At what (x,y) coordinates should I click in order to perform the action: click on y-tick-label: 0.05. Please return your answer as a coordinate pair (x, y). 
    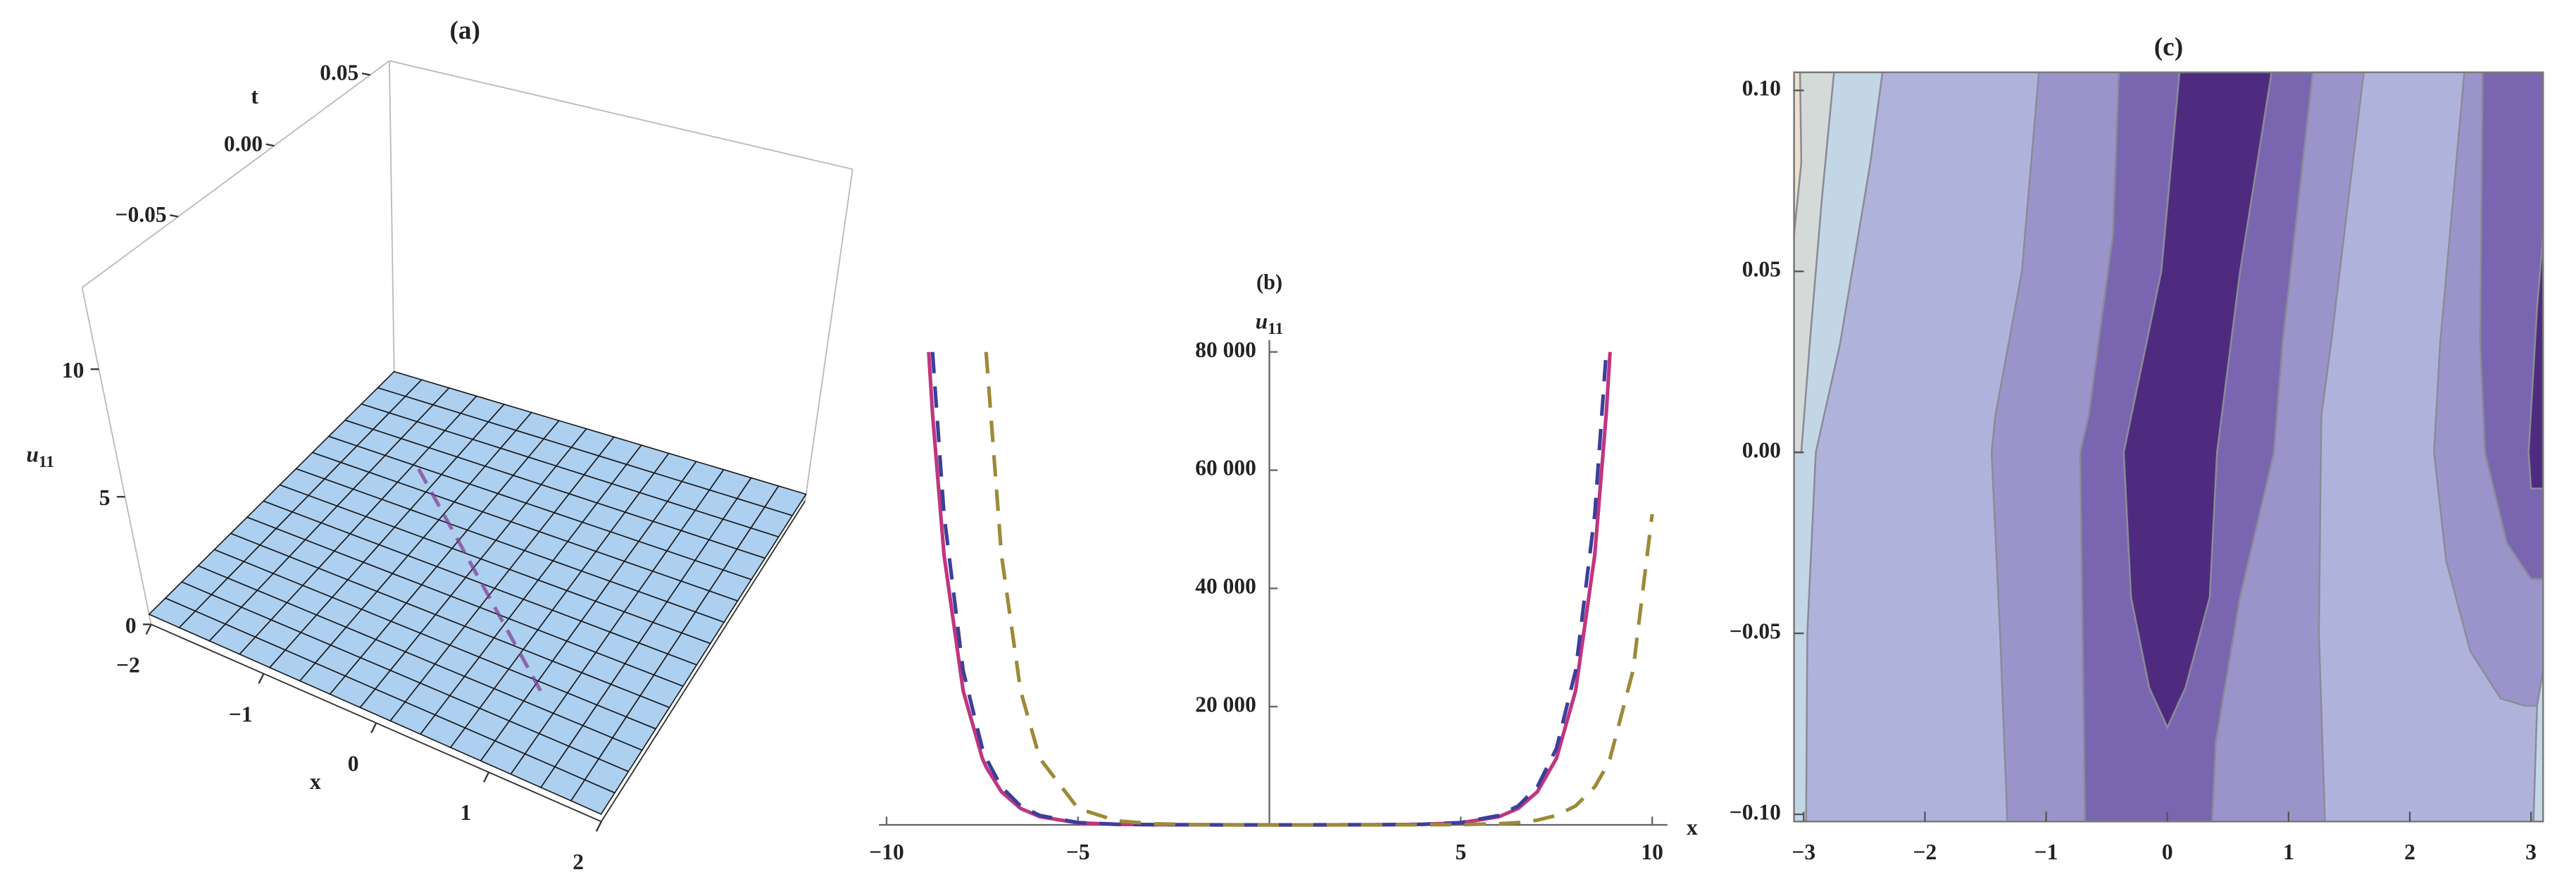
    Looking at the image, I should click on (1761, 269).